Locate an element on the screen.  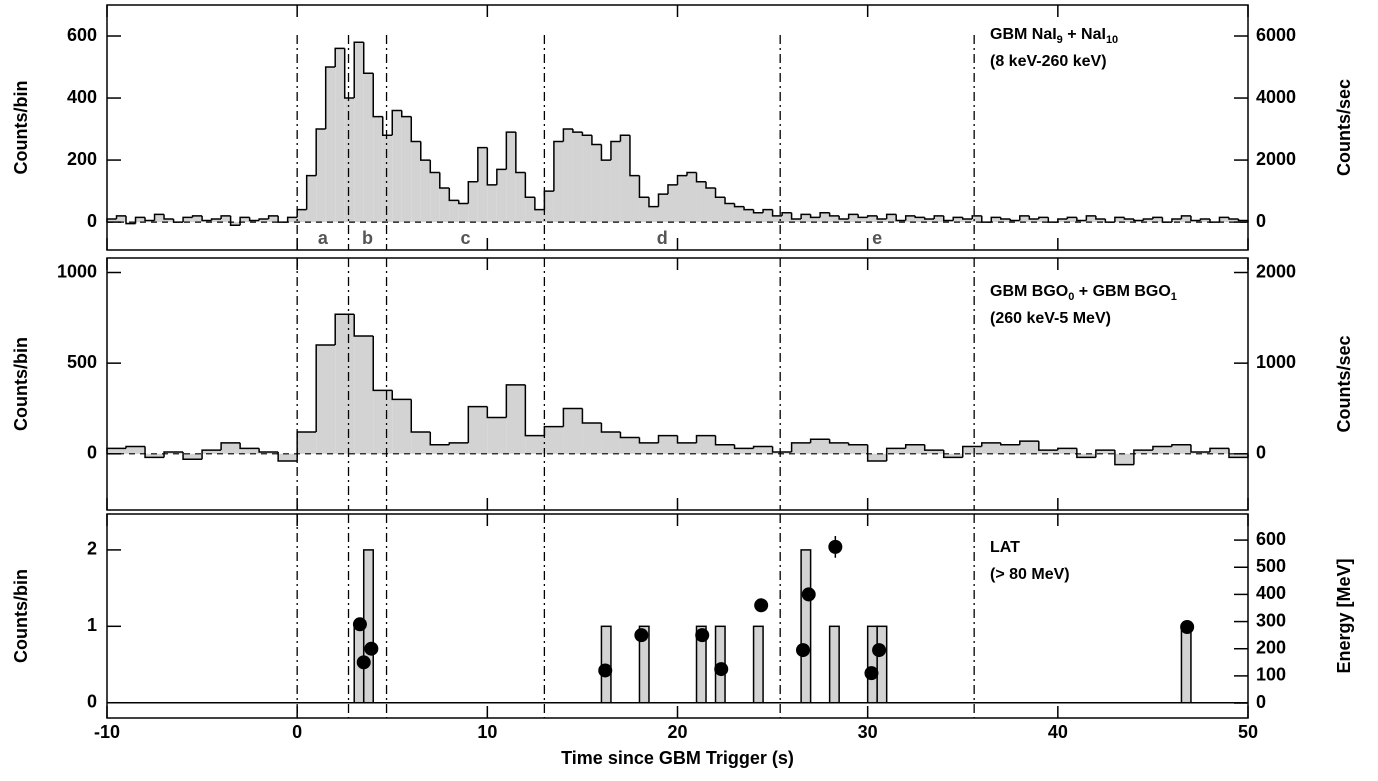
label-part: + GBM BGO is located at coordinates (1122, 291).